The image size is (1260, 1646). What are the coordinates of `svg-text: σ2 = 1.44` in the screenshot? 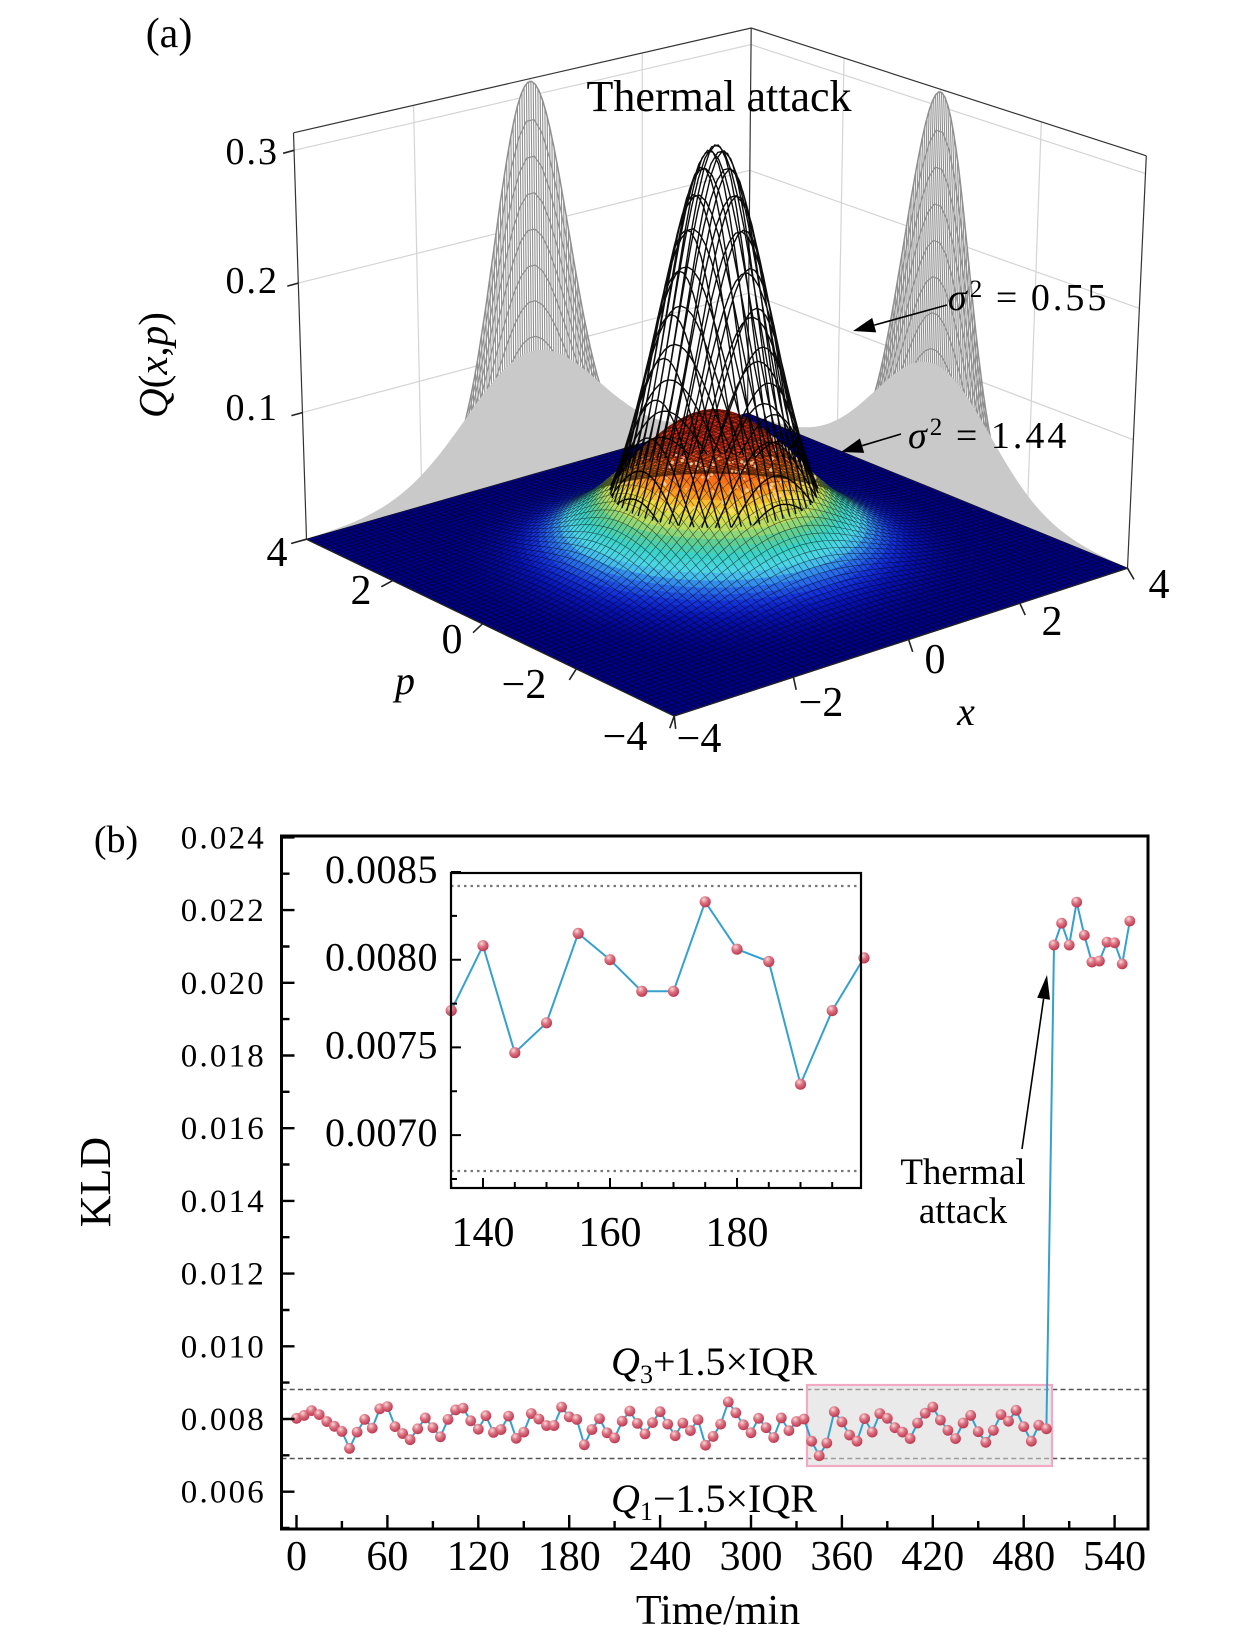 It's located at (988, 435).